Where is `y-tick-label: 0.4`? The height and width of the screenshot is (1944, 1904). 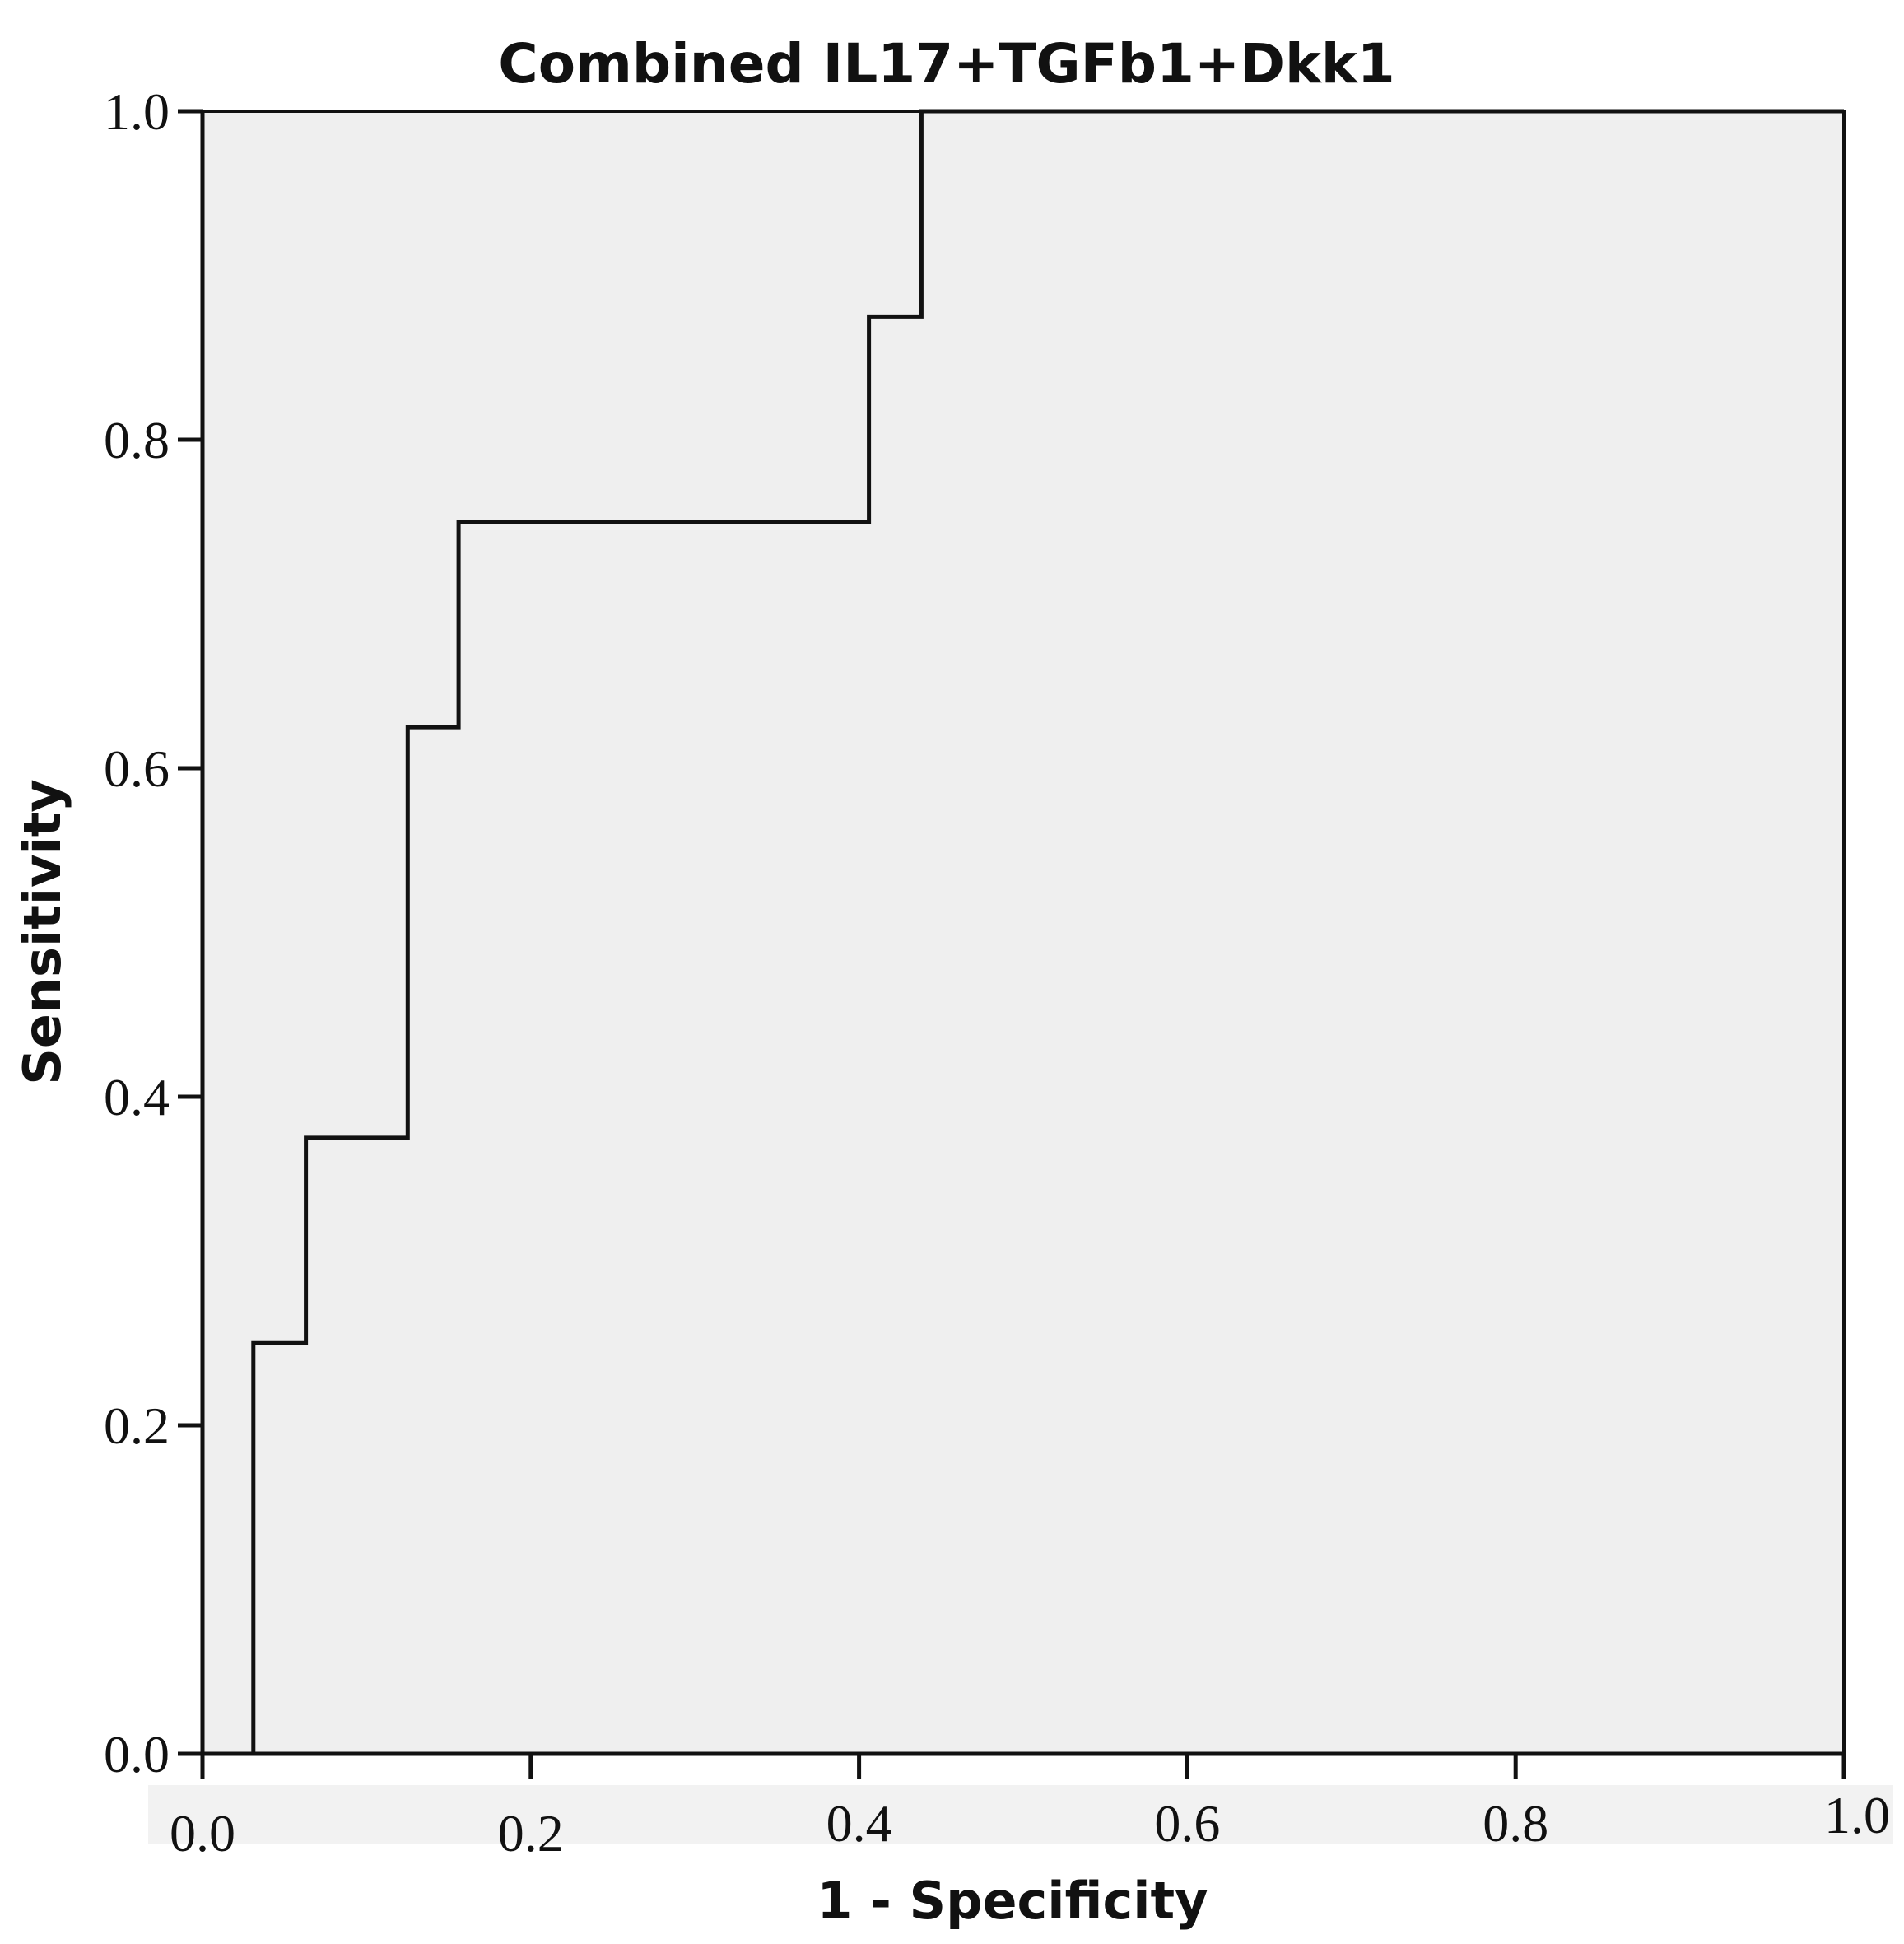 y-tick-label: 0.4 is located at coordinates (137, 1097).